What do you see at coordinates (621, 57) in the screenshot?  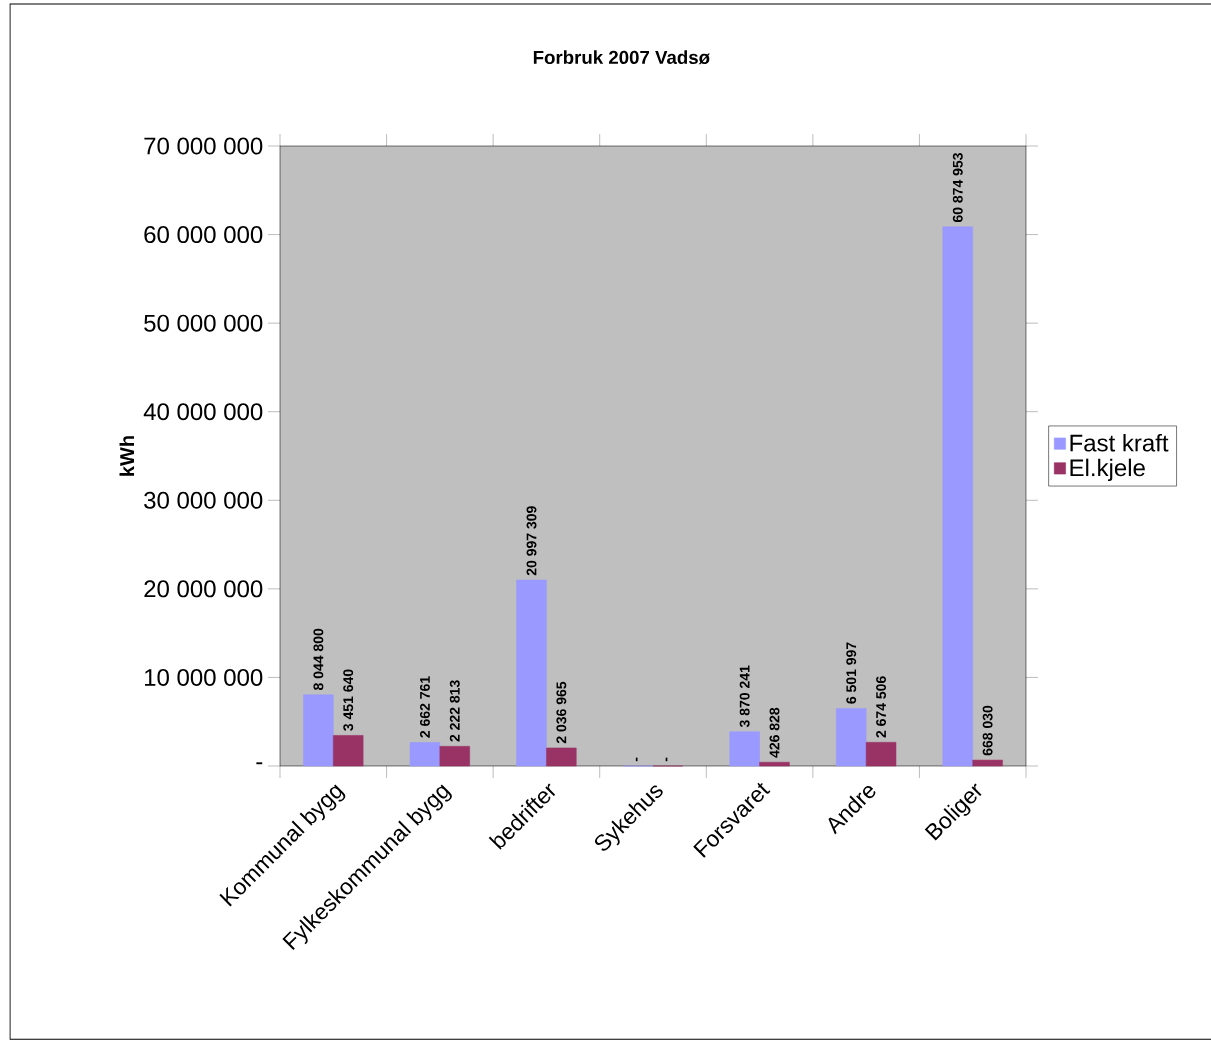 I see `chart-title: Forbruk 2007 Vadsø` at bounding box center [621, 57].